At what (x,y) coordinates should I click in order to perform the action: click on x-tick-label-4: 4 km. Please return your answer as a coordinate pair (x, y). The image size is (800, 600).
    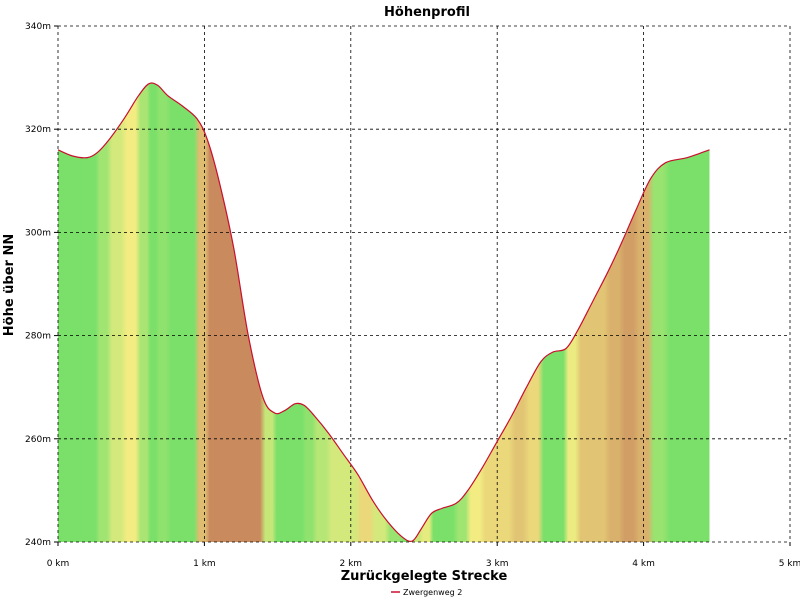
    Looking at the image, I should click on (643, 564).